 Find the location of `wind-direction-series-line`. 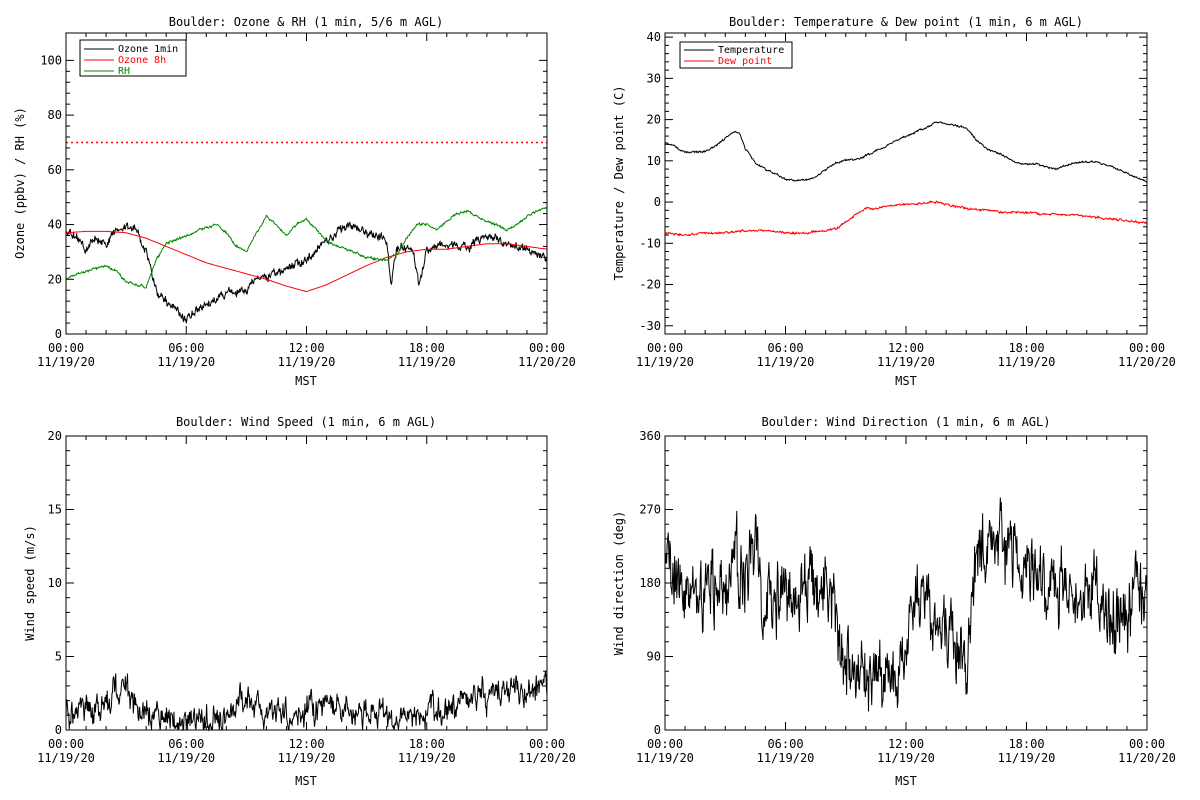

wind-direction-series-line is located at coordinates (906, 604).